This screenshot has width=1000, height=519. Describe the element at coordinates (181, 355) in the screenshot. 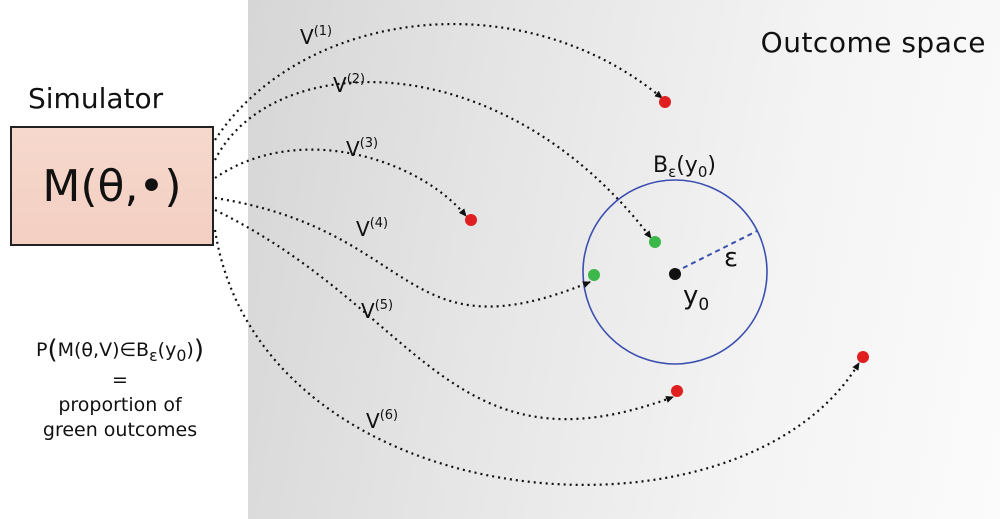

I see `formula-arg-sub: 0` at that location.